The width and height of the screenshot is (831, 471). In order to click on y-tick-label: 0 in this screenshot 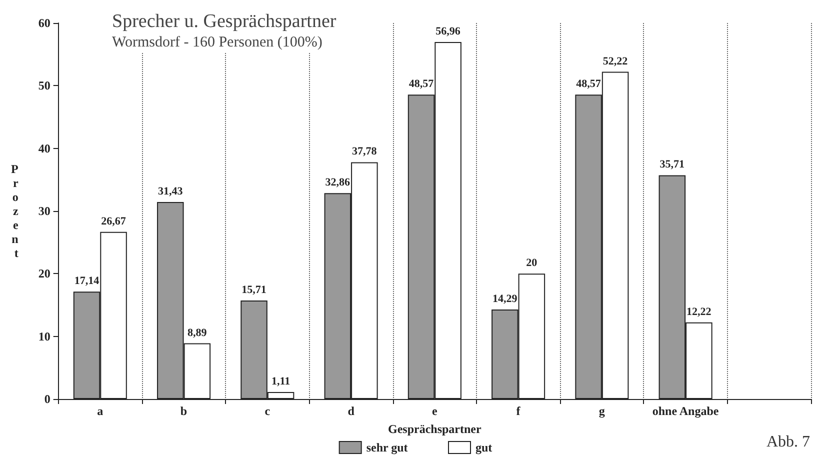, I will do `click(47, 399)`.